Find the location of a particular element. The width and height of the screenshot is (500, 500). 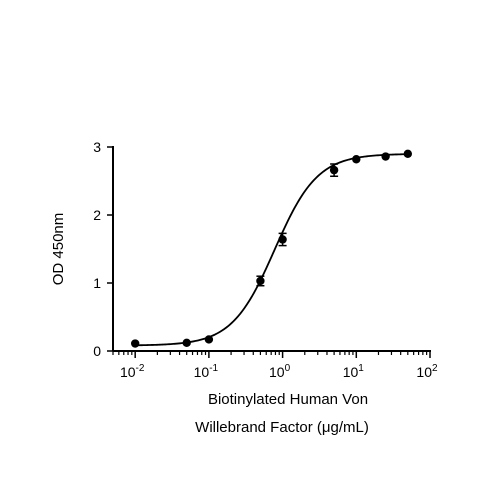

y-axis-title: OD 450nm is located at coordinates (58, 249).